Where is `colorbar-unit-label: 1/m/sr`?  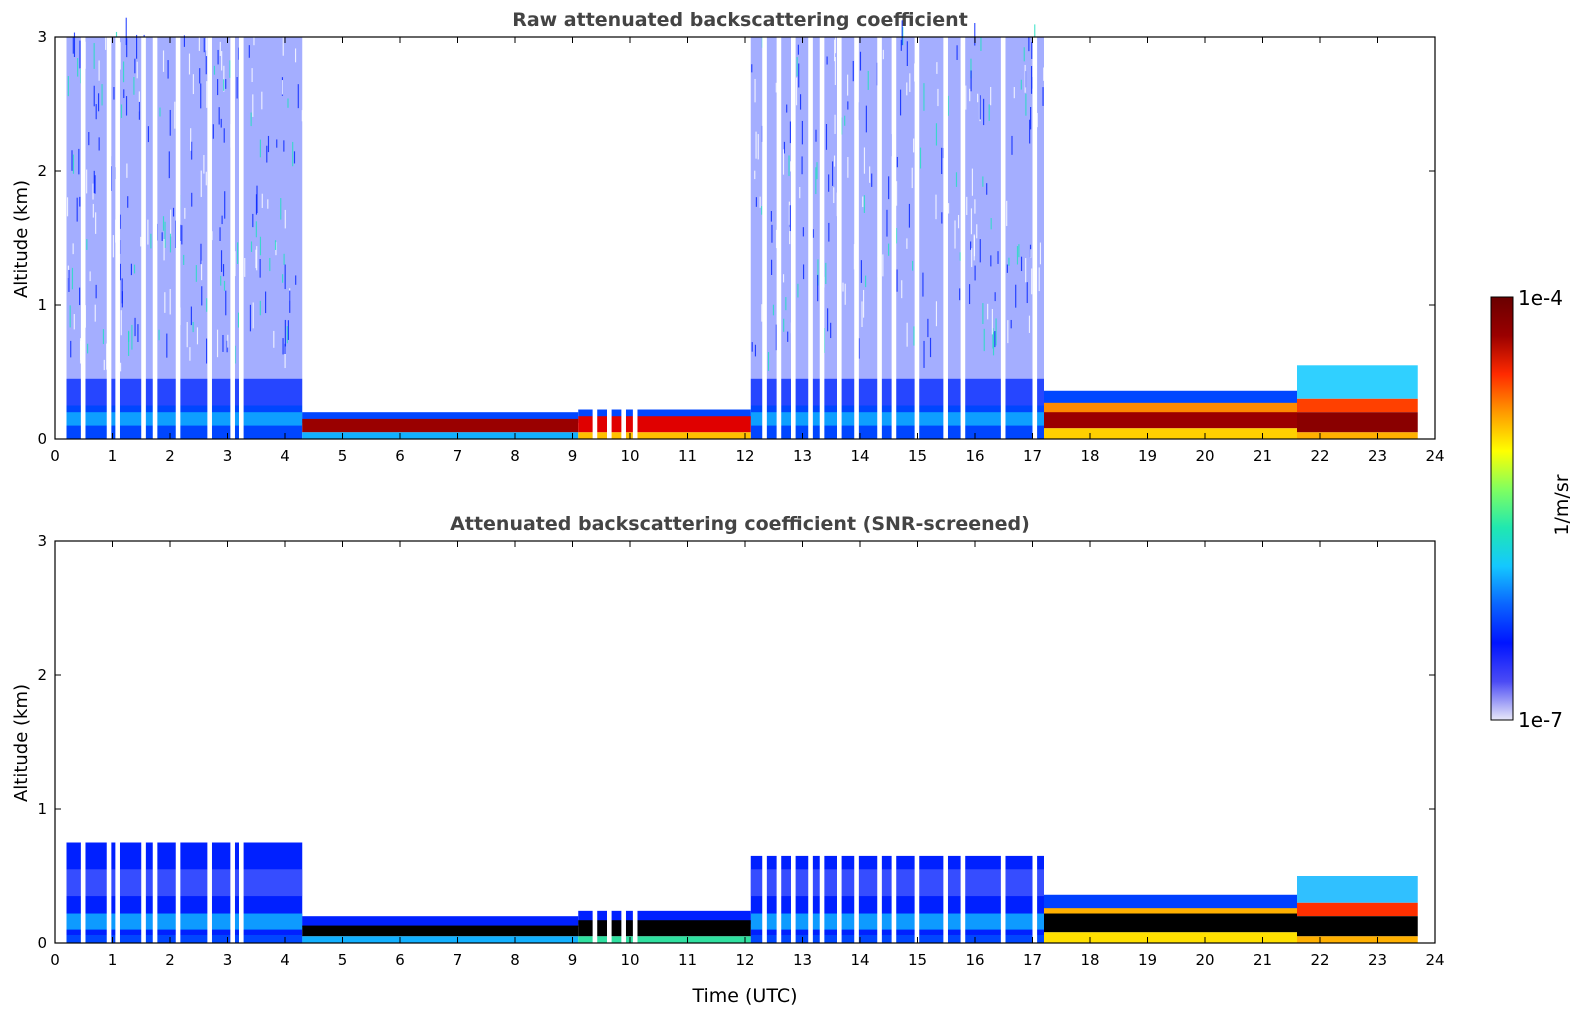
colorbar-unit-label: 1/m/sr is located at coordinates (1562, 504).